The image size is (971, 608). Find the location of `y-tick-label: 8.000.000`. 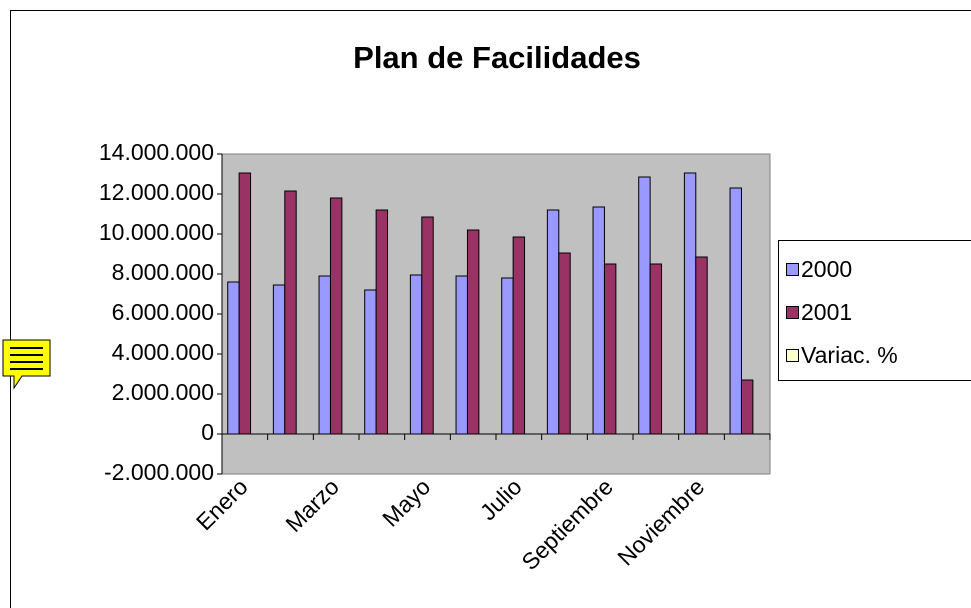

y-tick-label: 8.000.000 is located at coordinates (163, 272).